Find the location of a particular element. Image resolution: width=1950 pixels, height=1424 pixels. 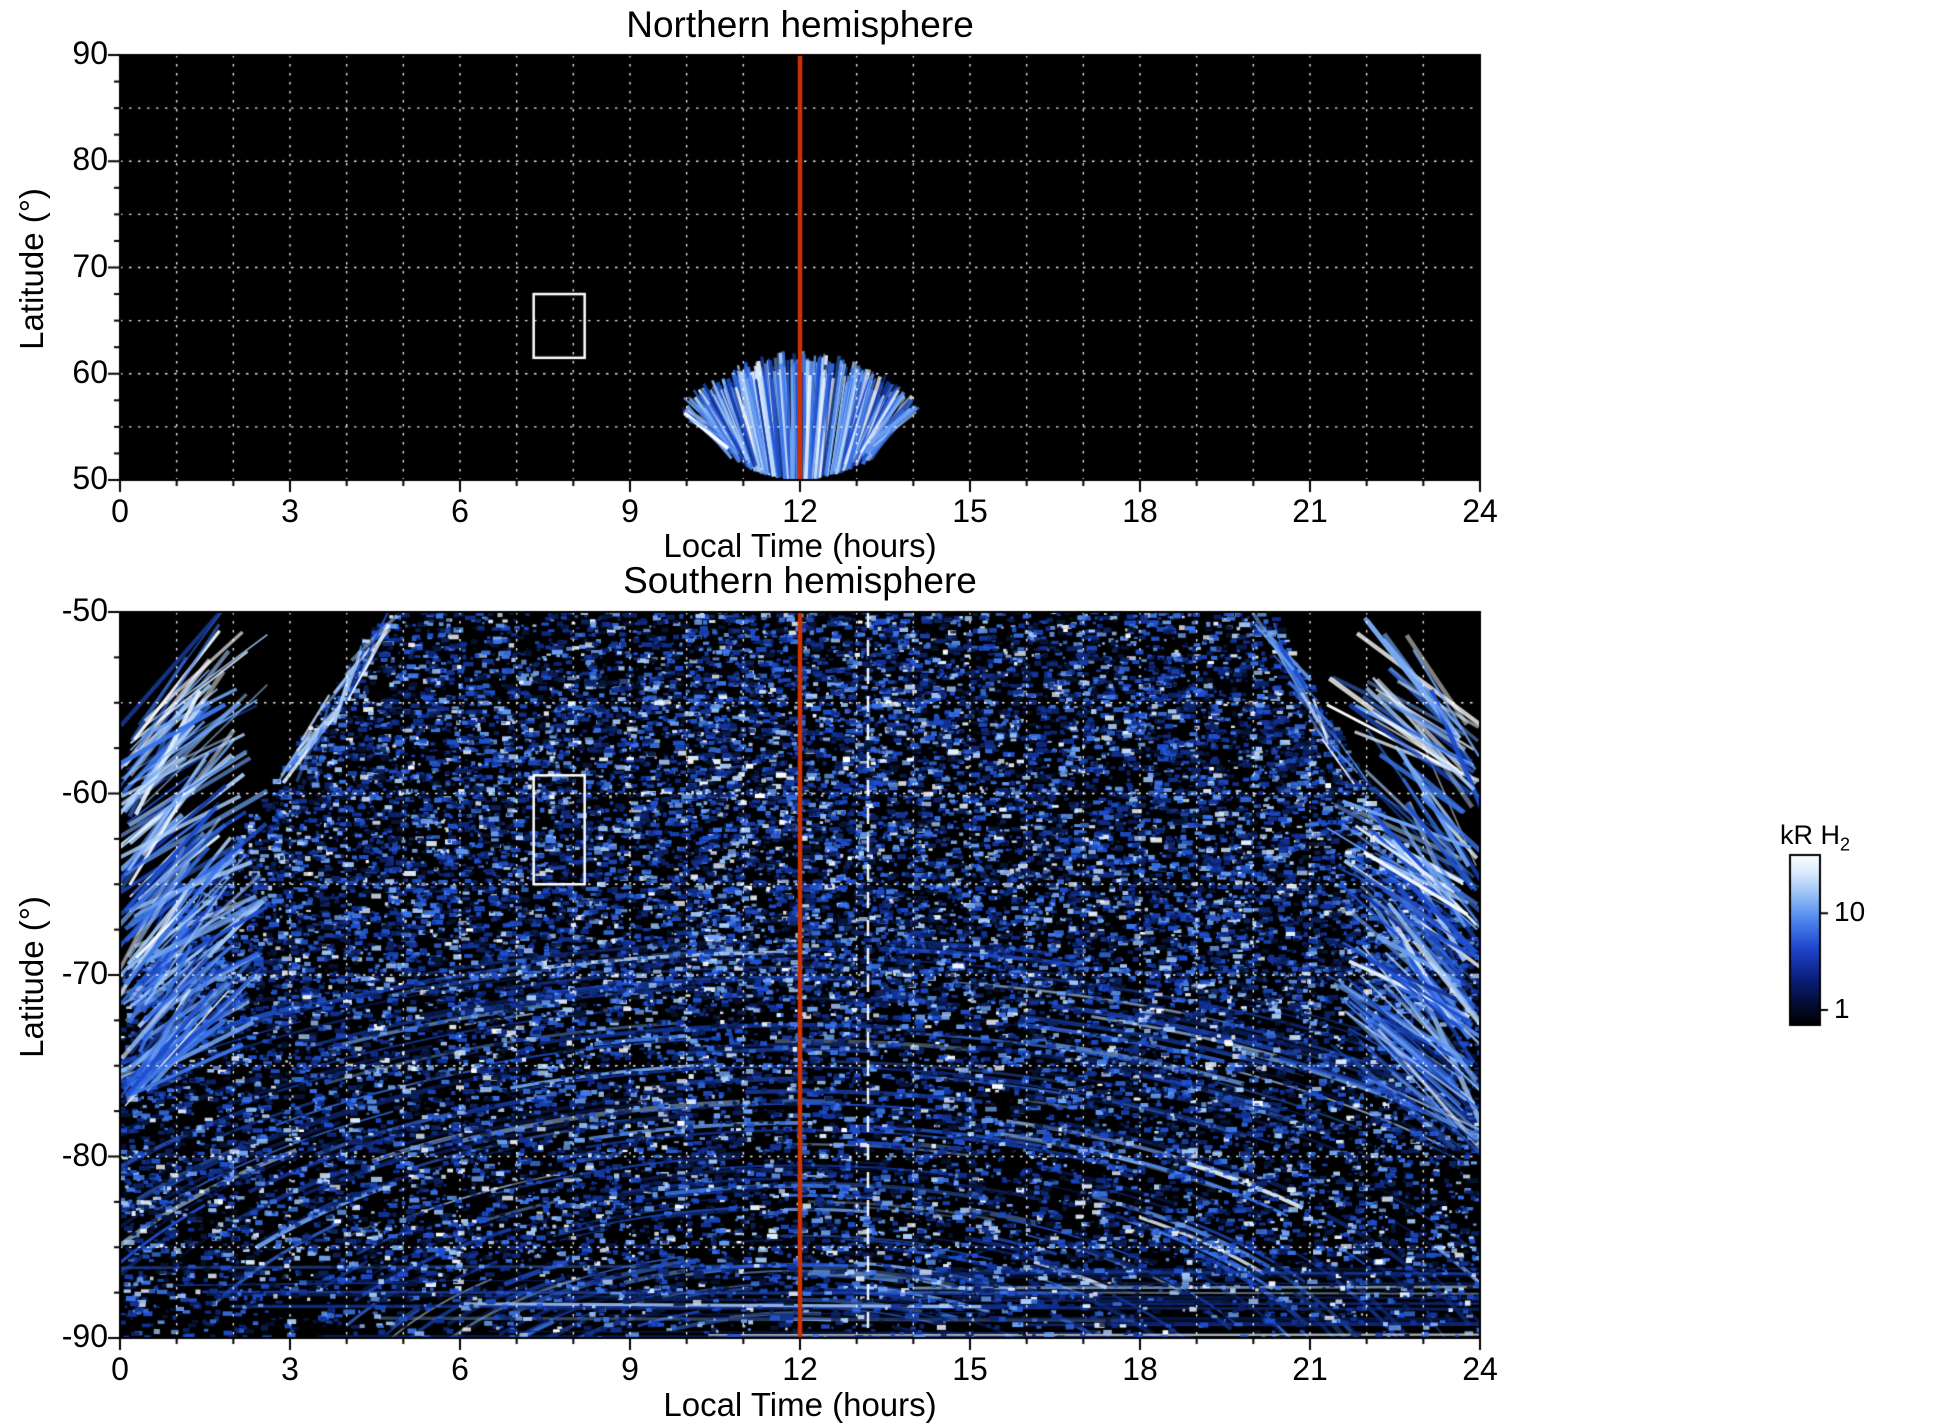

north-y-tick-label: 70 is located at coordinates (90, 265).